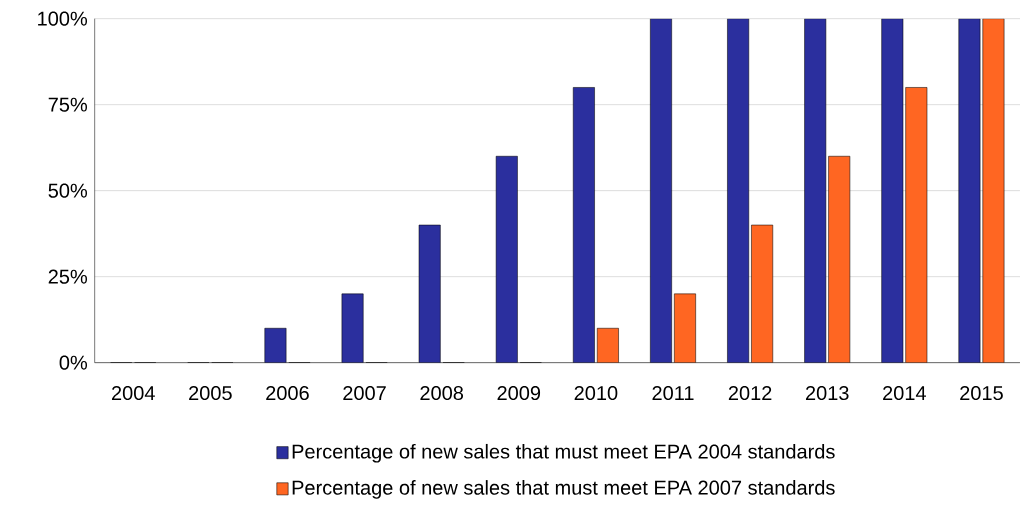 This screenshot has width=1024, height=520. What do you see at coordinates (519, 393) in the screenshot?
I see `x-tick-label: 2009` at bounding box center [519, 393].